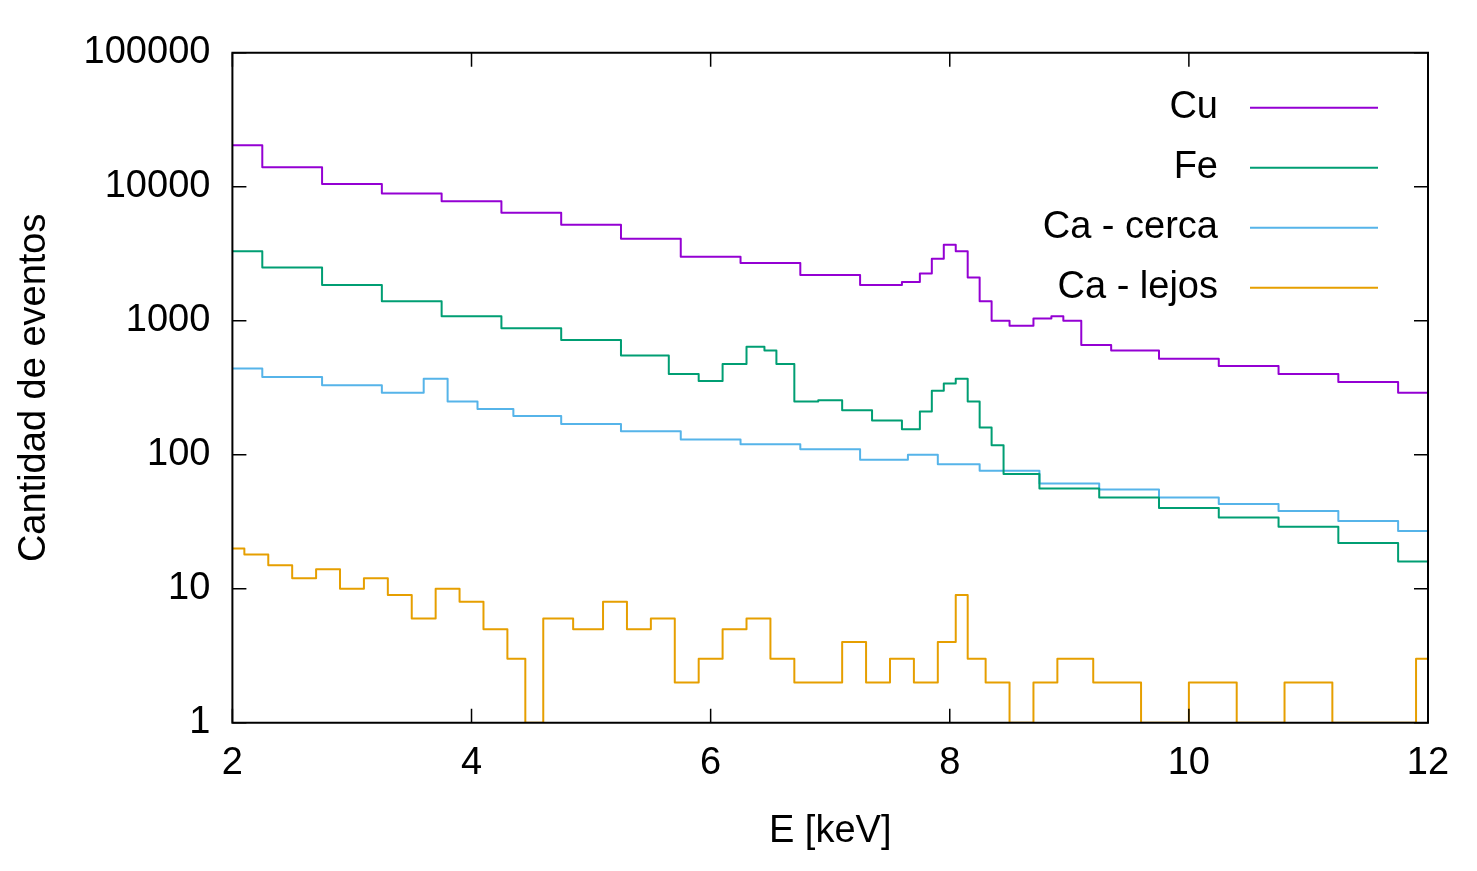 The image size is (1477, 871). What do you see at coordinates (830, 828) in the screenshot?
I see `x-axis-title: E [keV]` at bounding box center [830, 828].